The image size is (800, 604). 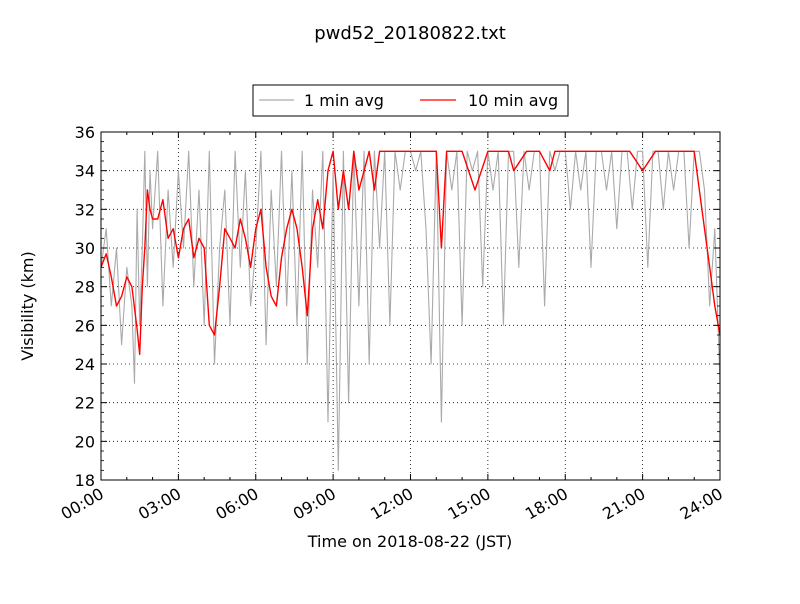 What do you see at coordinates (468, 504) in the screenshot?
I see `x-tick-label: 15:00` at bounding box center [468, 504].